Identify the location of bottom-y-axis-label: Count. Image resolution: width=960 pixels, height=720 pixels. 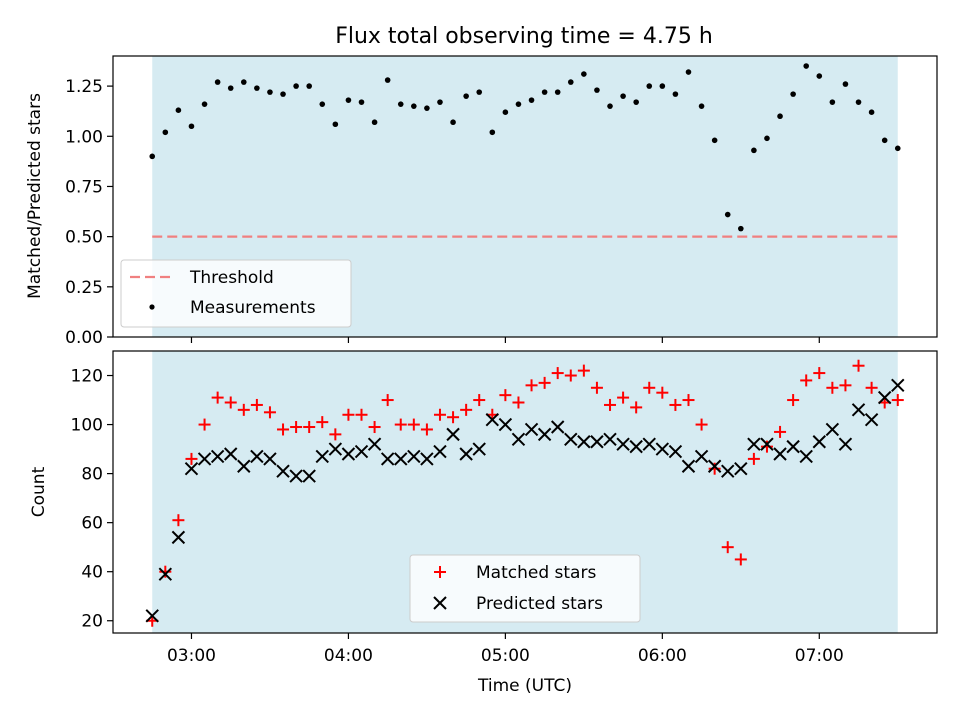
(39, 491).